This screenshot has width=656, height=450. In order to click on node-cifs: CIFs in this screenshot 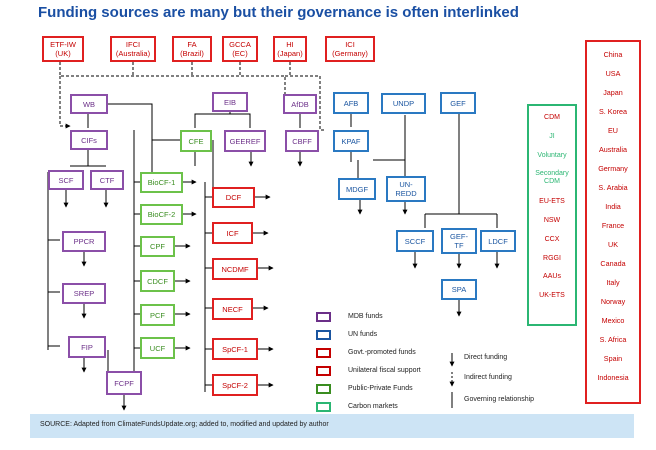, I will do `click(89, 140)`.